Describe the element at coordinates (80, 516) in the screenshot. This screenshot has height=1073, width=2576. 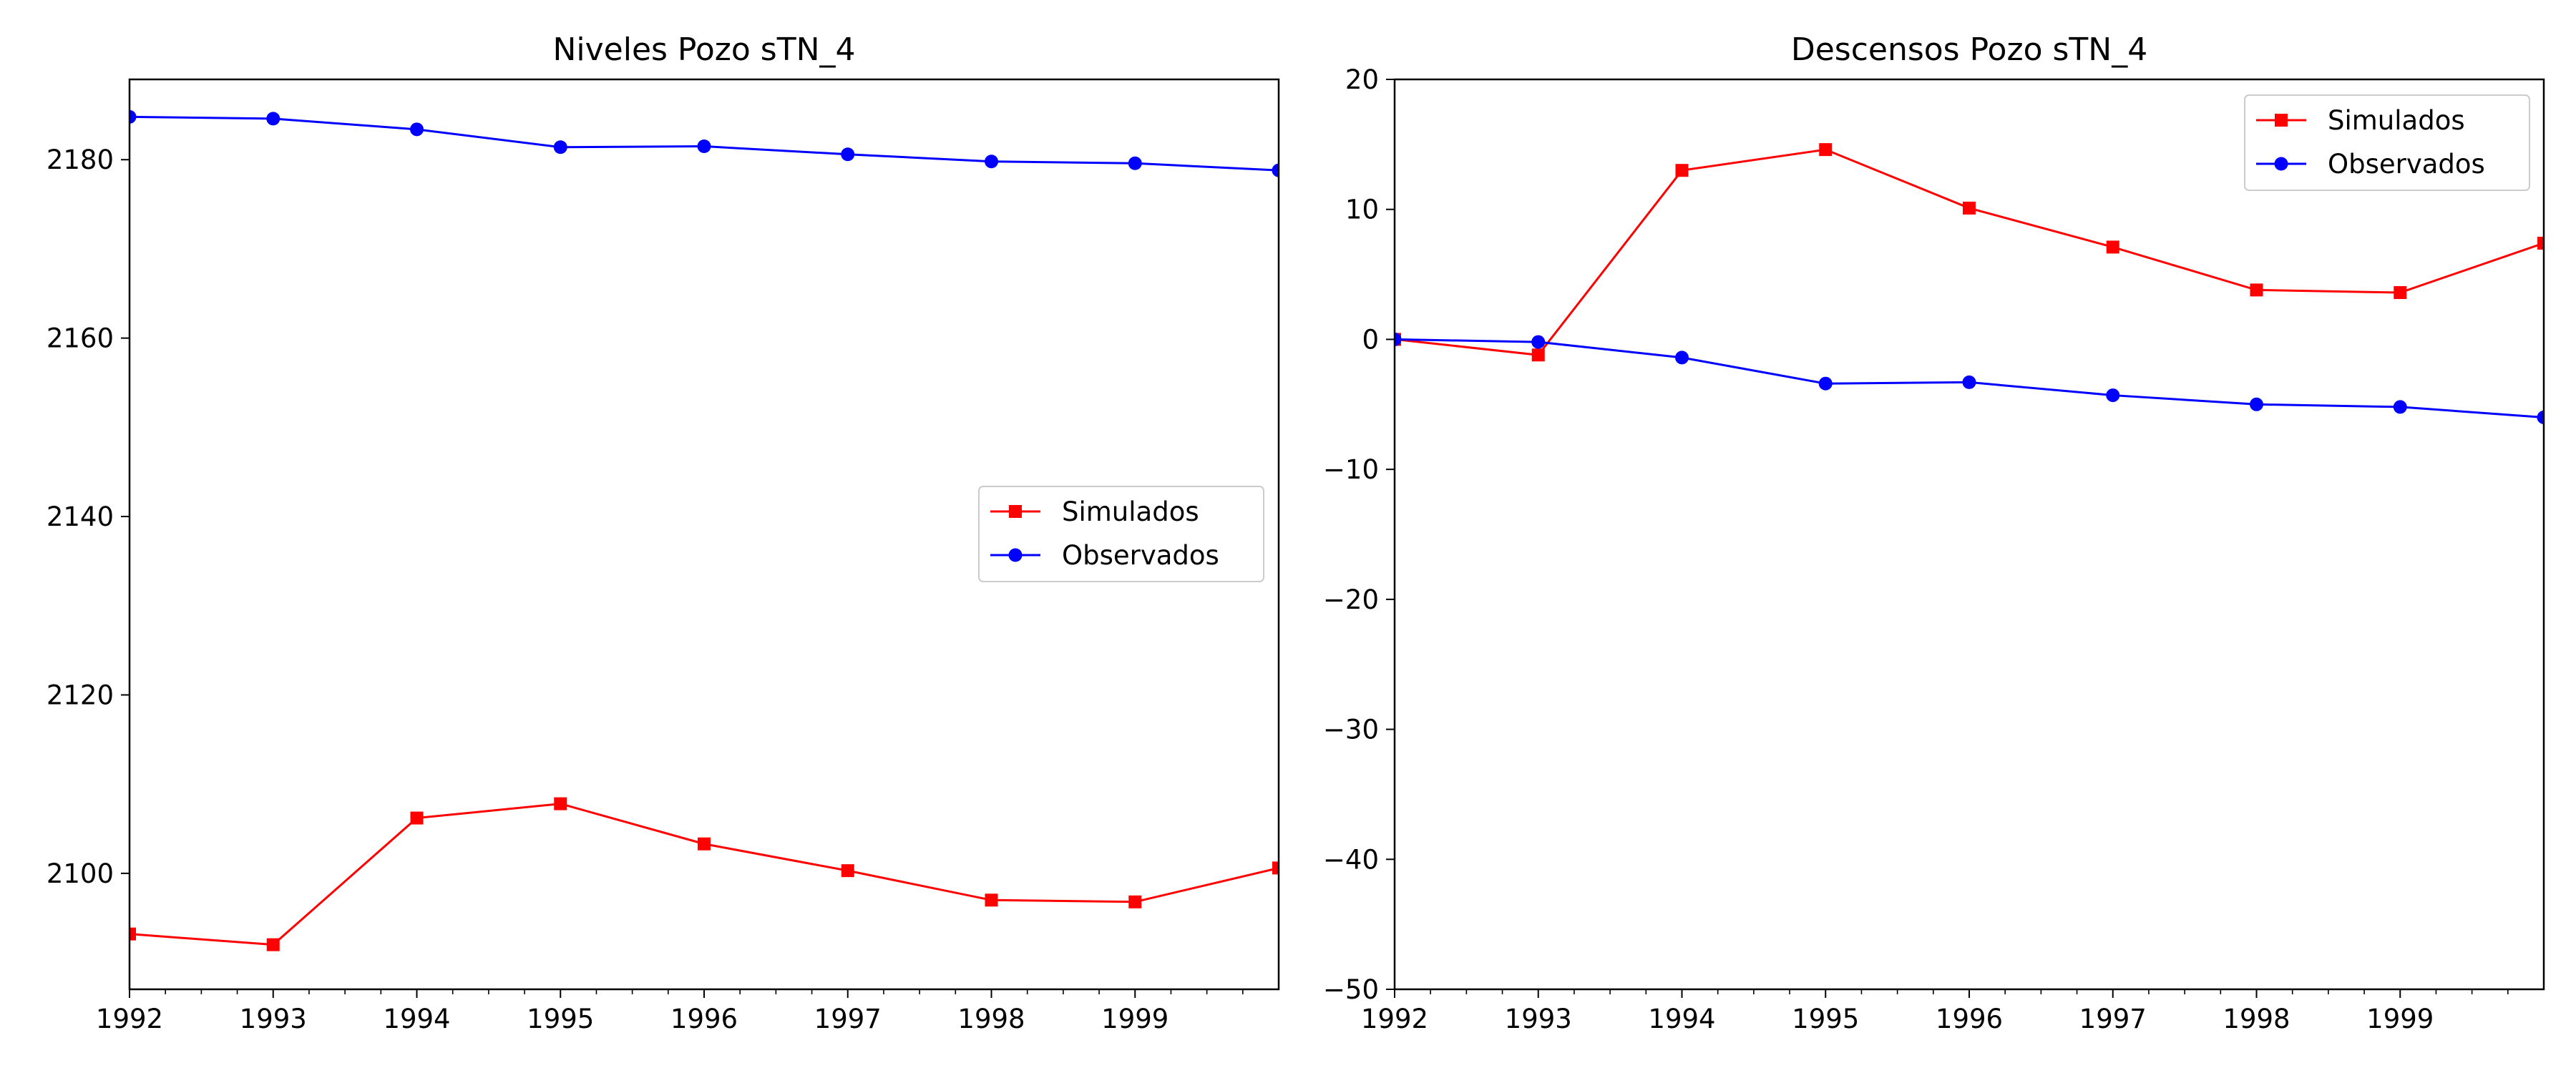
I see `y-tick-label: 2140` at that location.